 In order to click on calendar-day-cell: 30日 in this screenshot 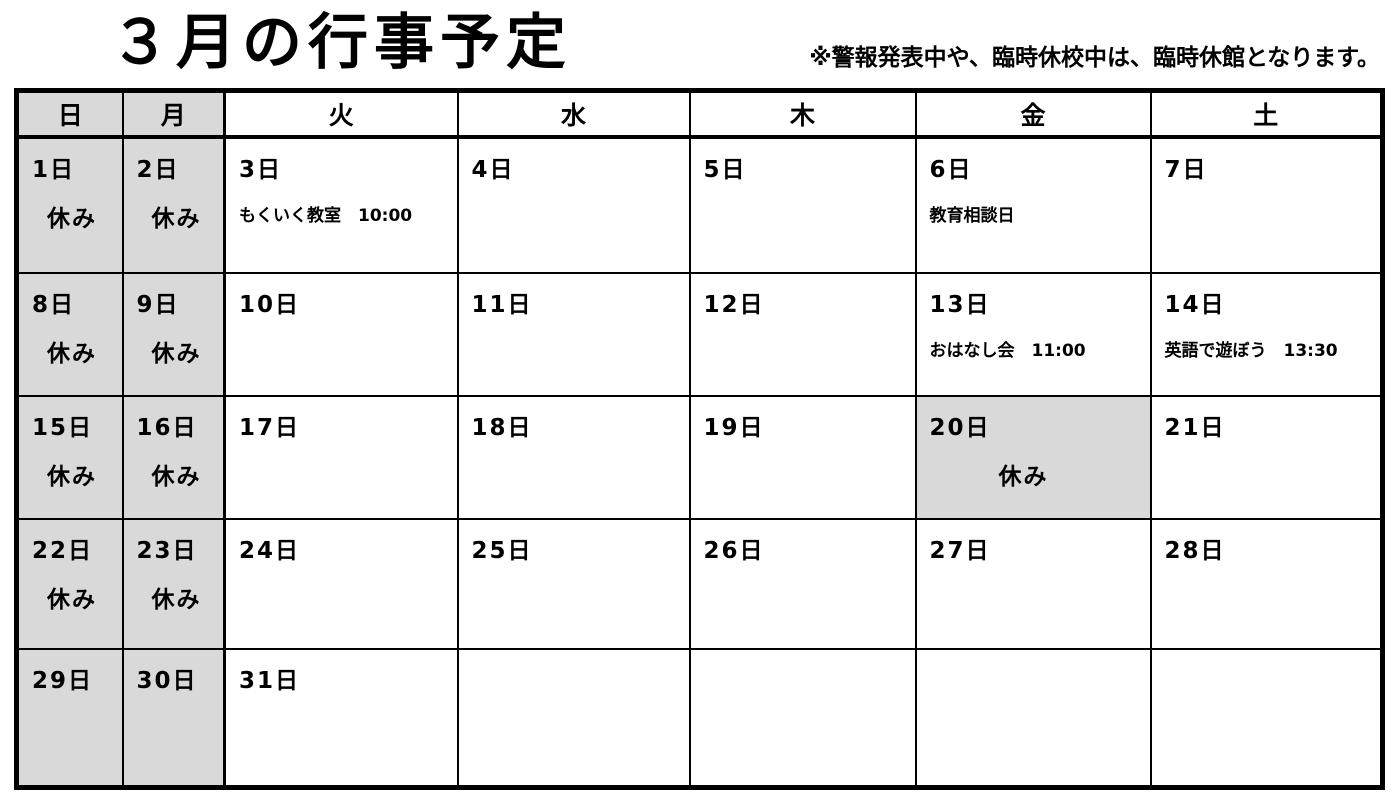, I will do `click(173, 718)`.